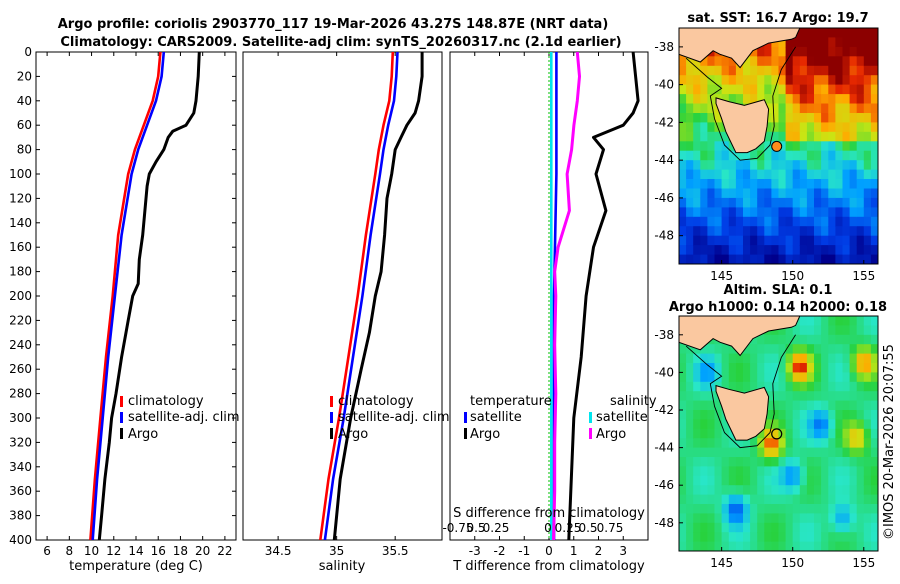 Image resolution: width=900 pixels, height=584 pixels. I want to click on argo-float-marker-sst, so click(777, 146).